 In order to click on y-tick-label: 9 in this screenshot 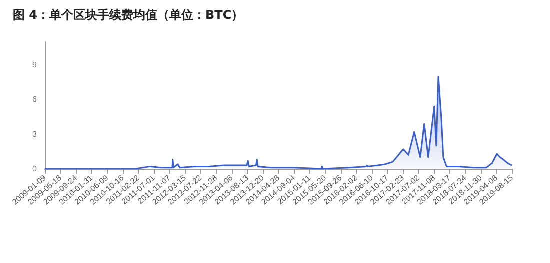, I will do `click(35, 65)`.